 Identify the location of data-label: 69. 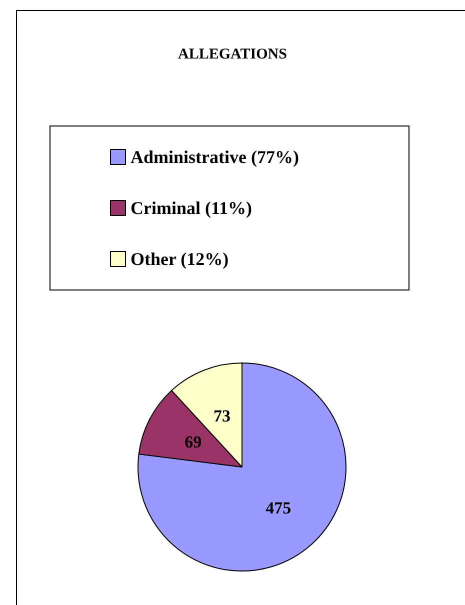
(193, 442).